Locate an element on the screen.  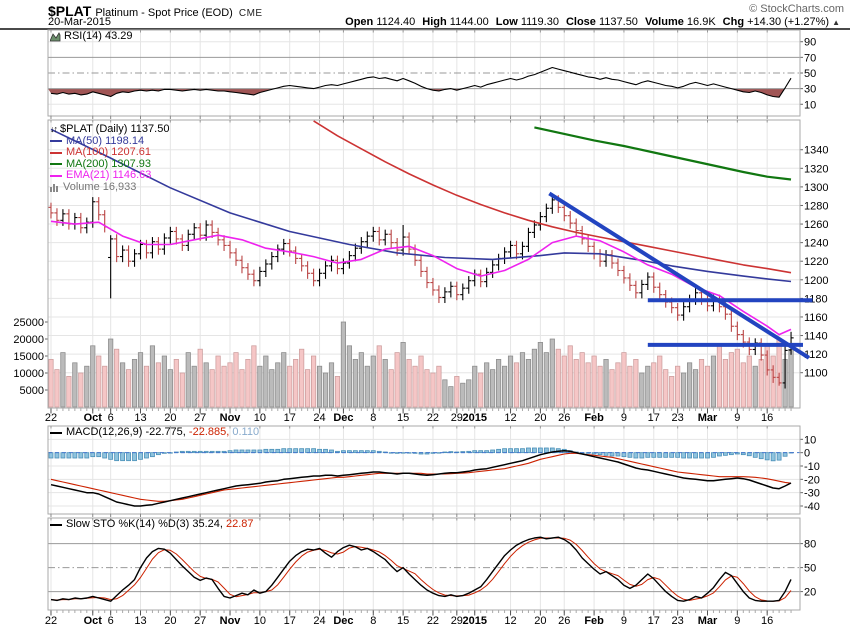
ema21-swatch is located at coordinates (56, 175).